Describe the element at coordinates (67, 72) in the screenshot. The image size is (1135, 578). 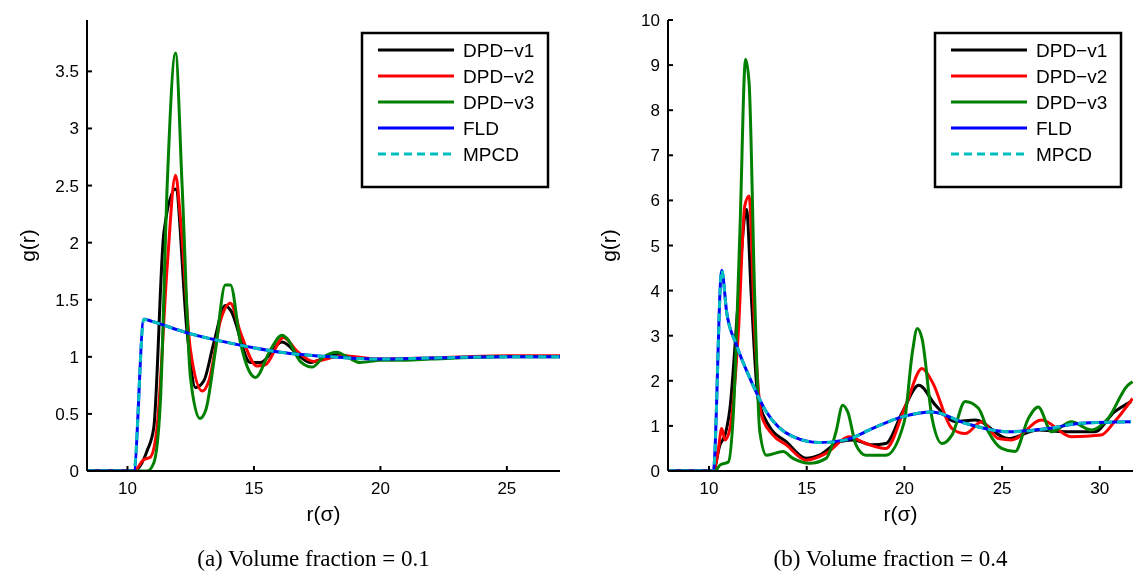
I see `y-tick-label: 3.5` at that location.